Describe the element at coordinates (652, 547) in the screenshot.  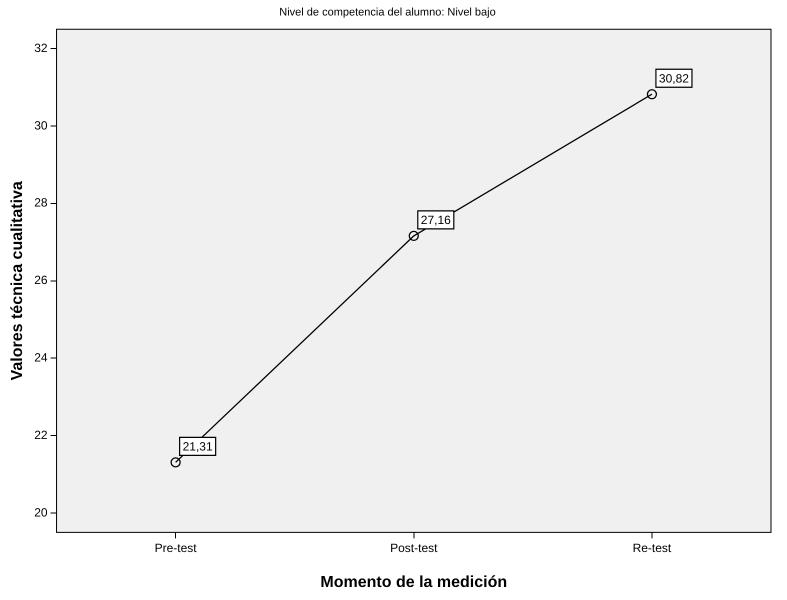
I see `x-tick-label: Re-test` at that location.